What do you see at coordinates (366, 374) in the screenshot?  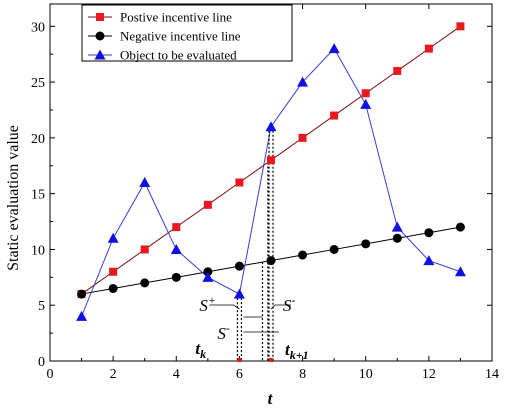 I see `x-tick-label-5: 10` at bounding box center [366, 374].